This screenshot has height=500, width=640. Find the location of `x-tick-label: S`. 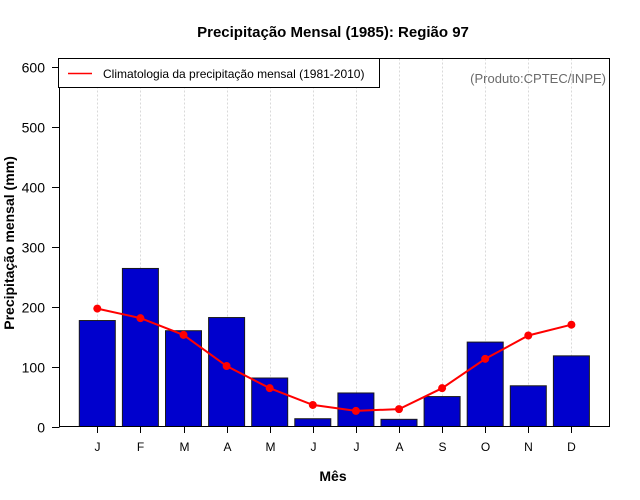

x-tick-label: S is located at coordinates (442, 447).